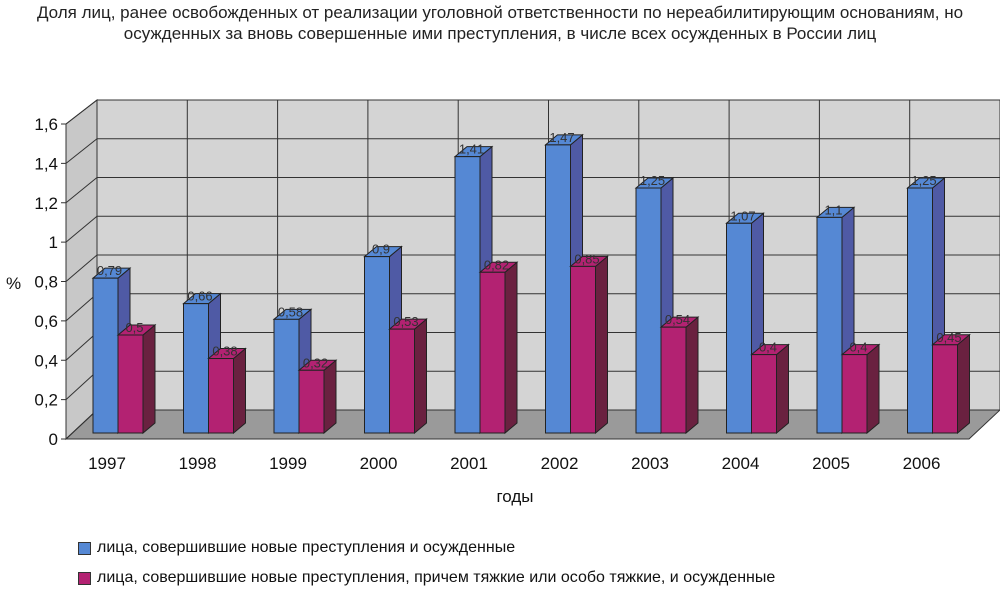 This screenshot has height=589, width=1000. I want to click on y-tick-label: 0, so click(53, 439).